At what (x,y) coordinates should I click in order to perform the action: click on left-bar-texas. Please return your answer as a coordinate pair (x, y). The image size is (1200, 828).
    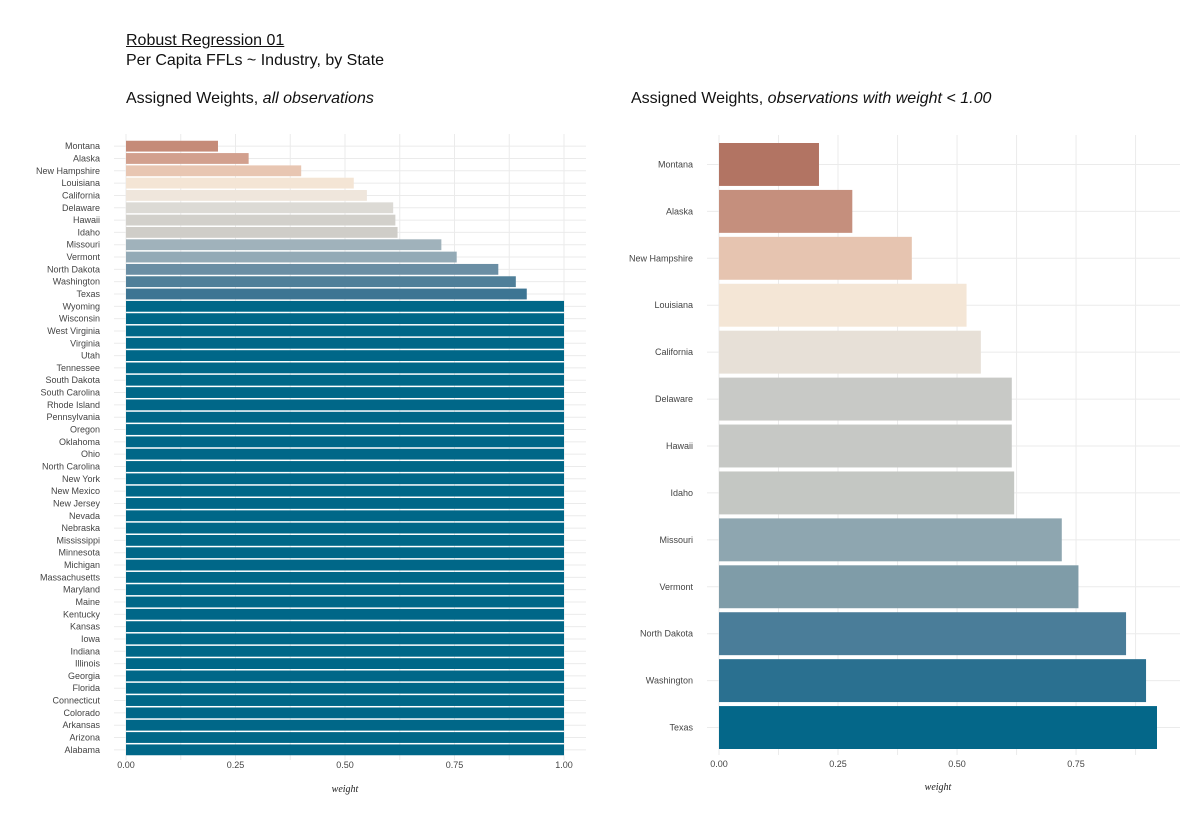
    Looking at the image, I should click on (326, 294).